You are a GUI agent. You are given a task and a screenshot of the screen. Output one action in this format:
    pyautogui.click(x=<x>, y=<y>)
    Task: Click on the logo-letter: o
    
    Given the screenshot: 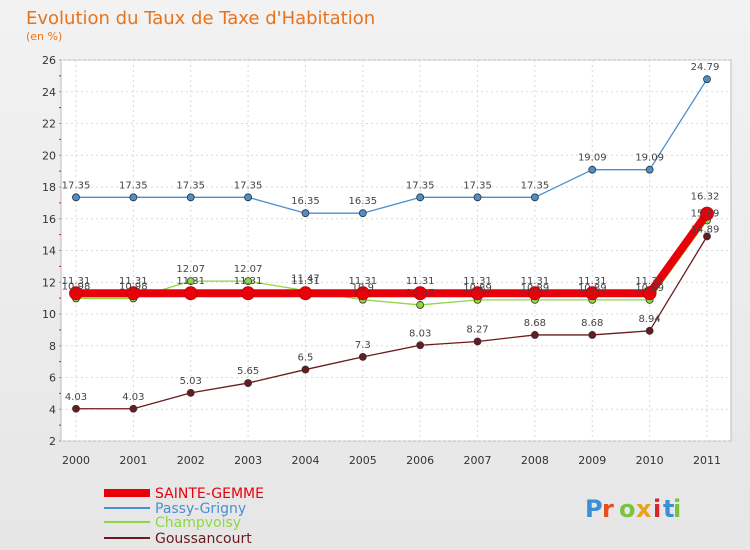 What is the action you would take?
    pyautogui.click(x=627, y=509)
    